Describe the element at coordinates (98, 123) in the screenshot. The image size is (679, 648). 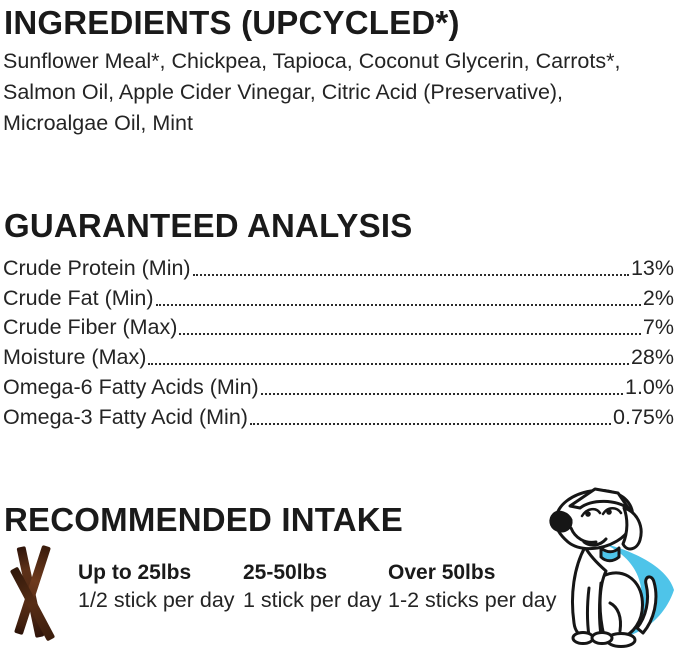
I see `ingredients-line: Microalgae Oil, Mint` at that location.